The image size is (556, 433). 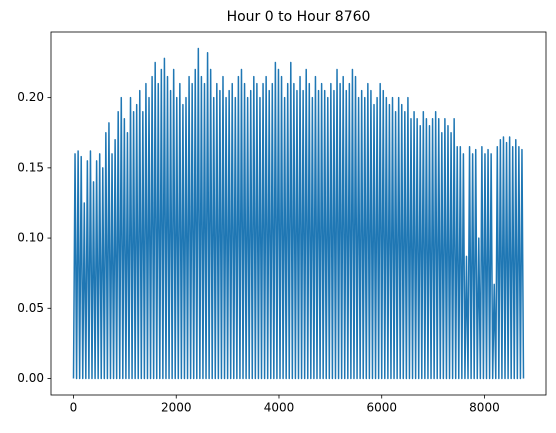 What do you see at coordinates (484, 408) in the screenshot?
I see `x-tick-label: 8000` at bounding box center [484, 408].